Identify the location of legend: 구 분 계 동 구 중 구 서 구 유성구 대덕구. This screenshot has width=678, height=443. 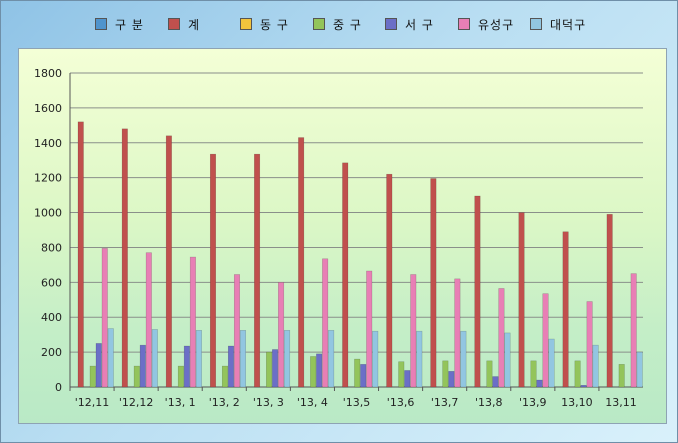
(339, 25).